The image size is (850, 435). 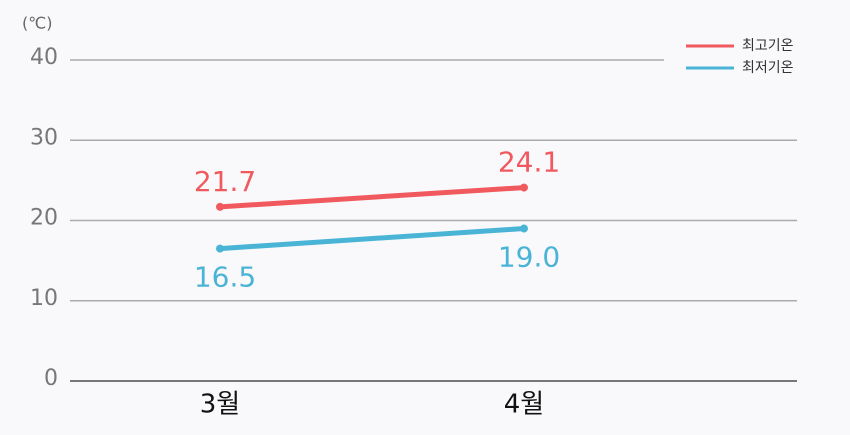 I want to click on data-label: 24.1, so click(x=529, y=162).